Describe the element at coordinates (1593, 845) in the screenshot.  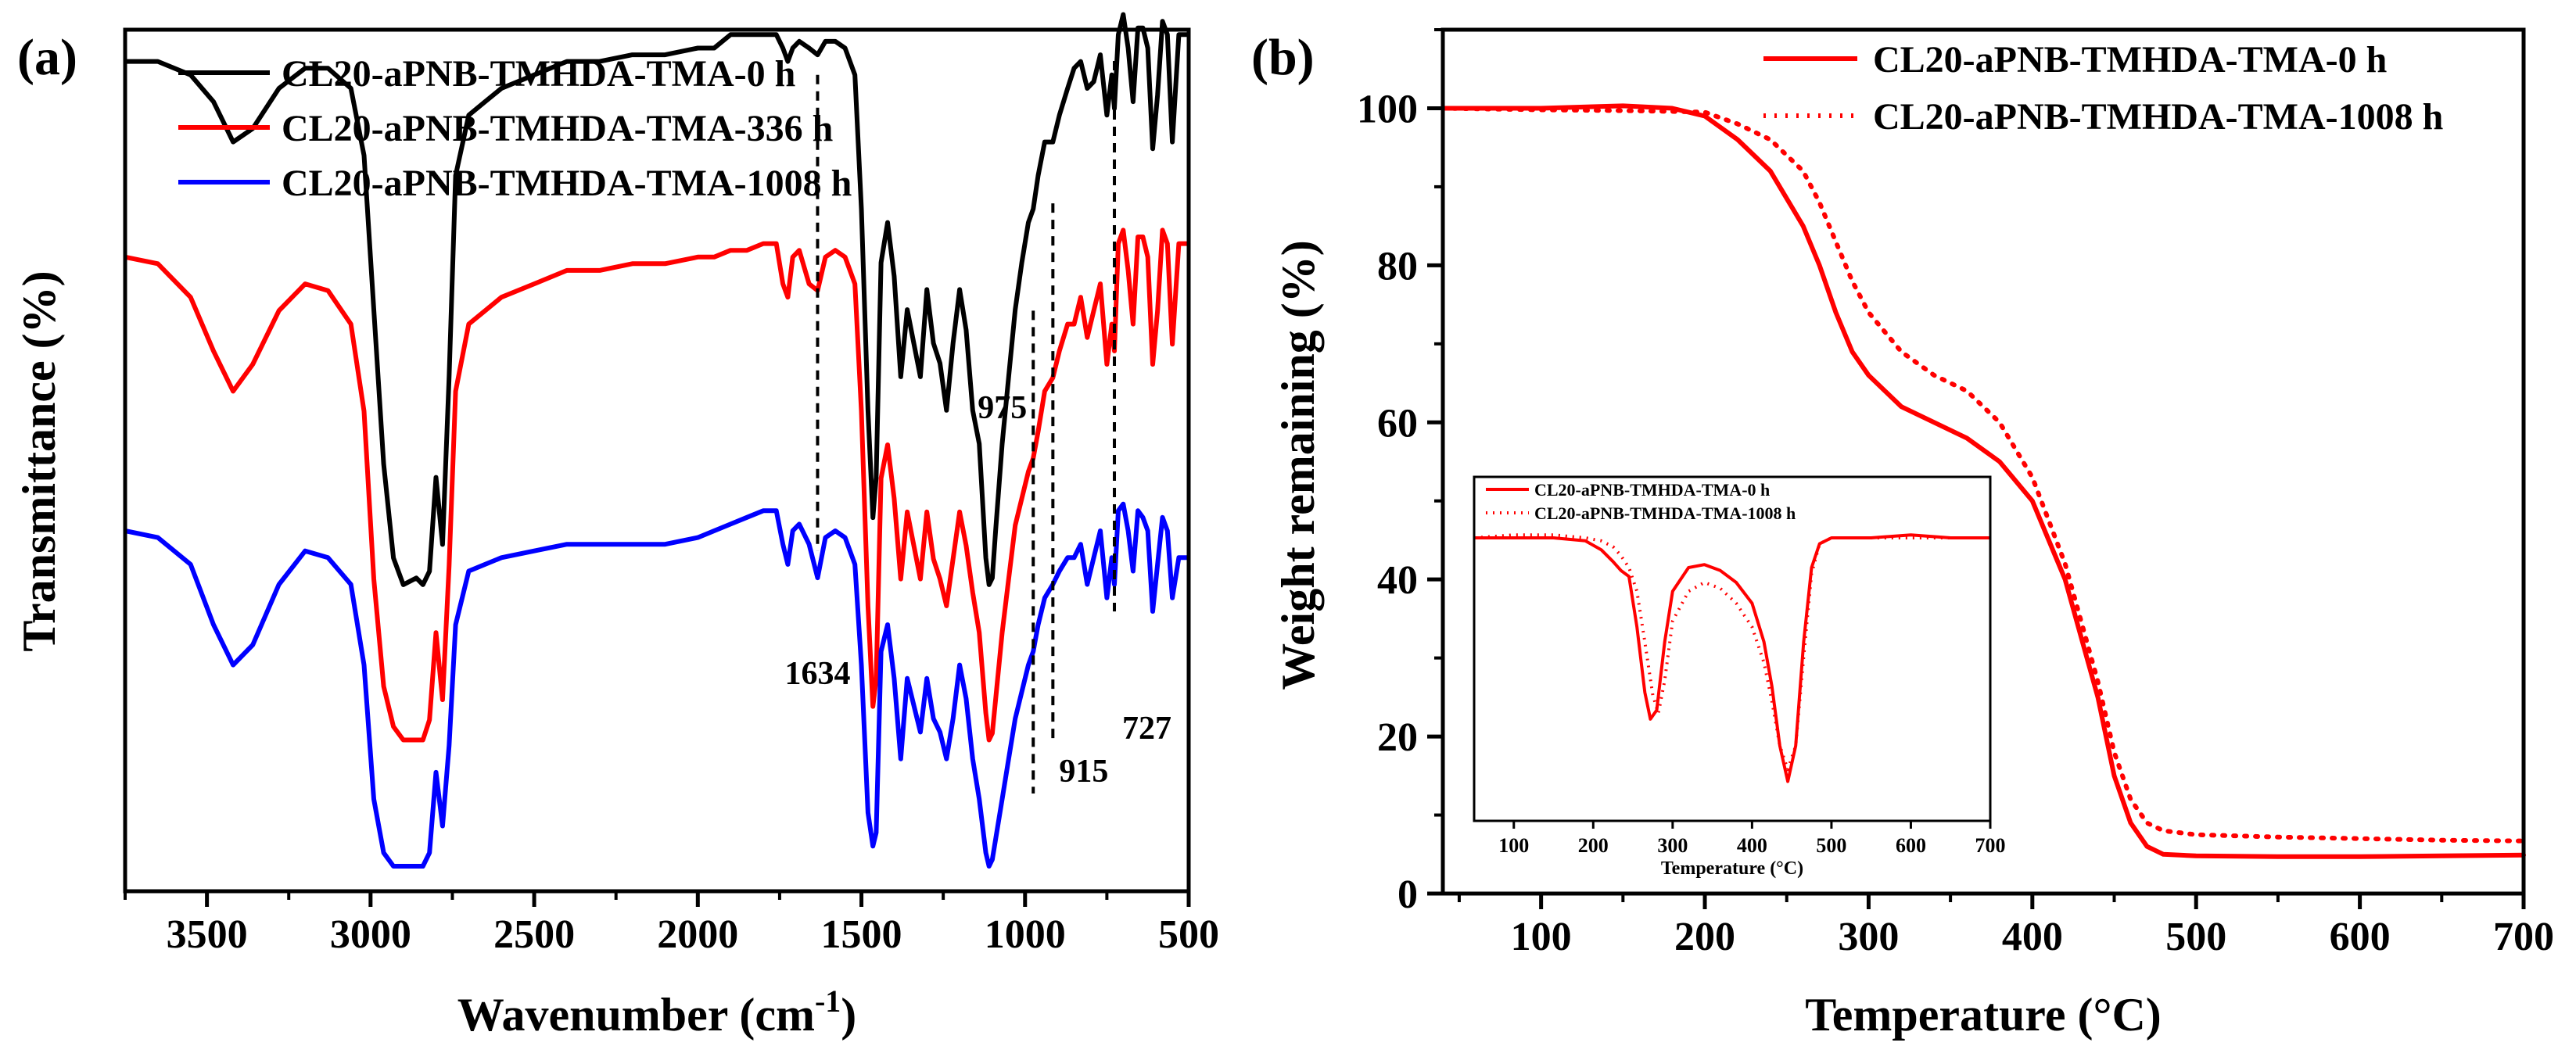
I see `inset-x-tick-label-200: 200` at that location.